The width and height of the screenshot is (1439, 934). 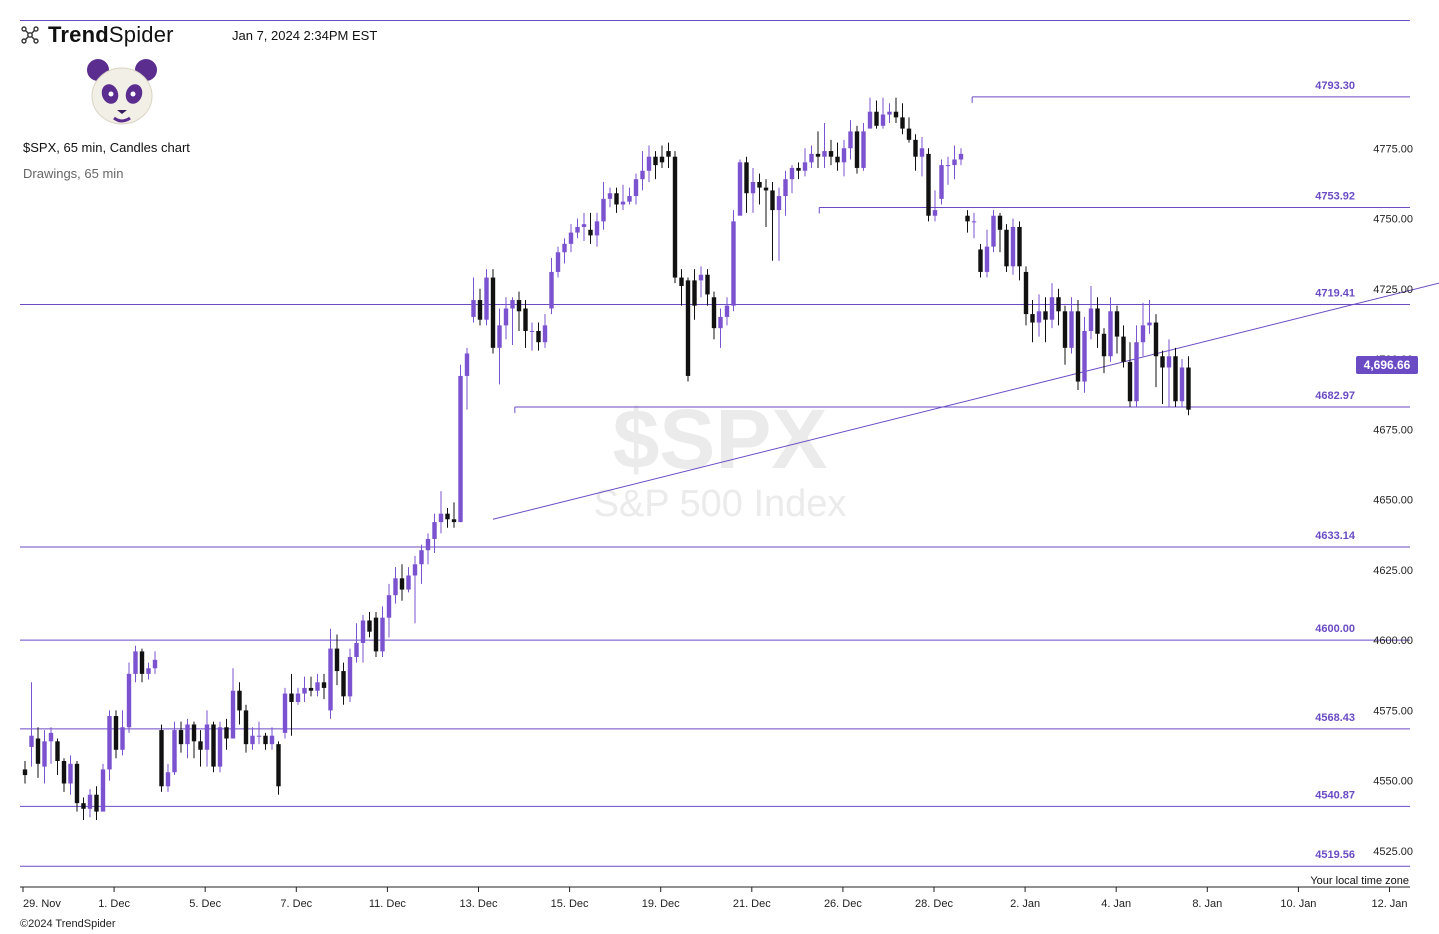 What do you see at coordinates (1335, 855) in the screenshot?
I see `level-label: 4519.56` at bounding box center [1335, 855].